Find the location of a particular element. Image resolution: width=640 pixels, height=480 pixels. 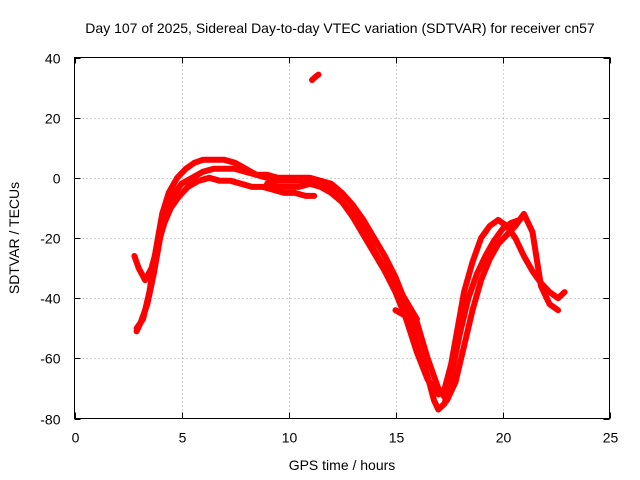

series-line-track-c is located at coordinates (224, 229).